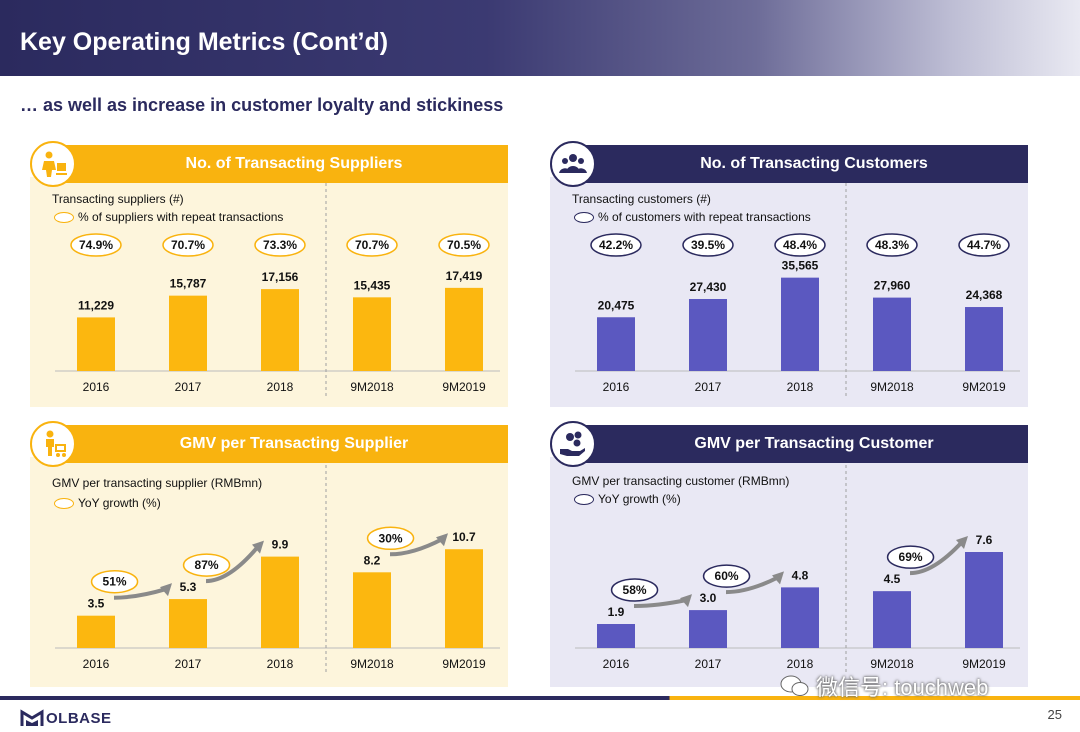  What do you see at coordinates (188, 284) in the screenshot?
I see `bar-value-label: 15,787` at bounding box center [188, 284].